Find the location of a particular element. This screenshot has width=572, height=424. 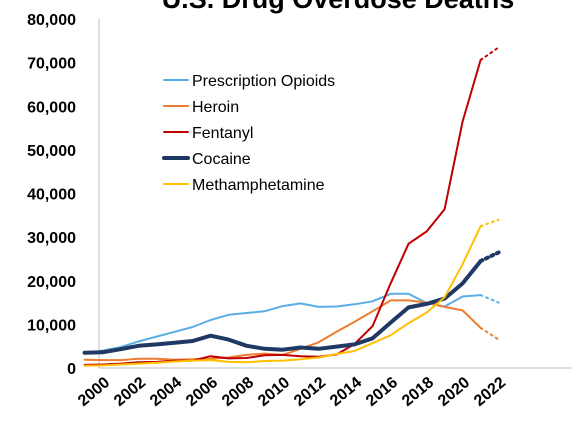

x-tick-label: 2018 is located at coordinates (418, 392).